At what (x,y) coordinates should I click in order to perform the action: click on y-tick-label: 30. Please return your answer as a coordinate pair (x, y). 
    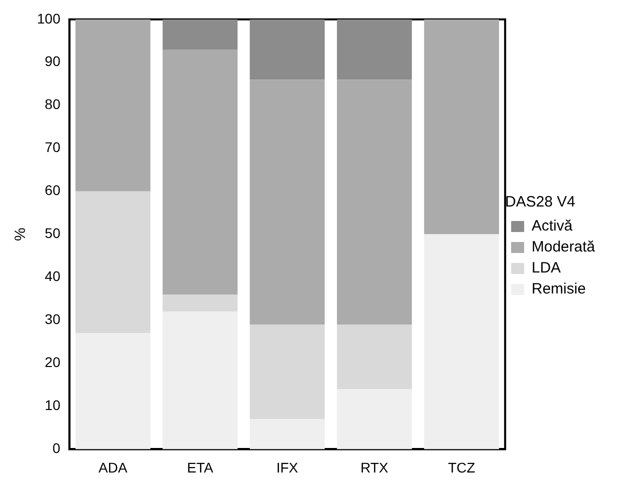
    Looking at the image, I should click on (52, 319).